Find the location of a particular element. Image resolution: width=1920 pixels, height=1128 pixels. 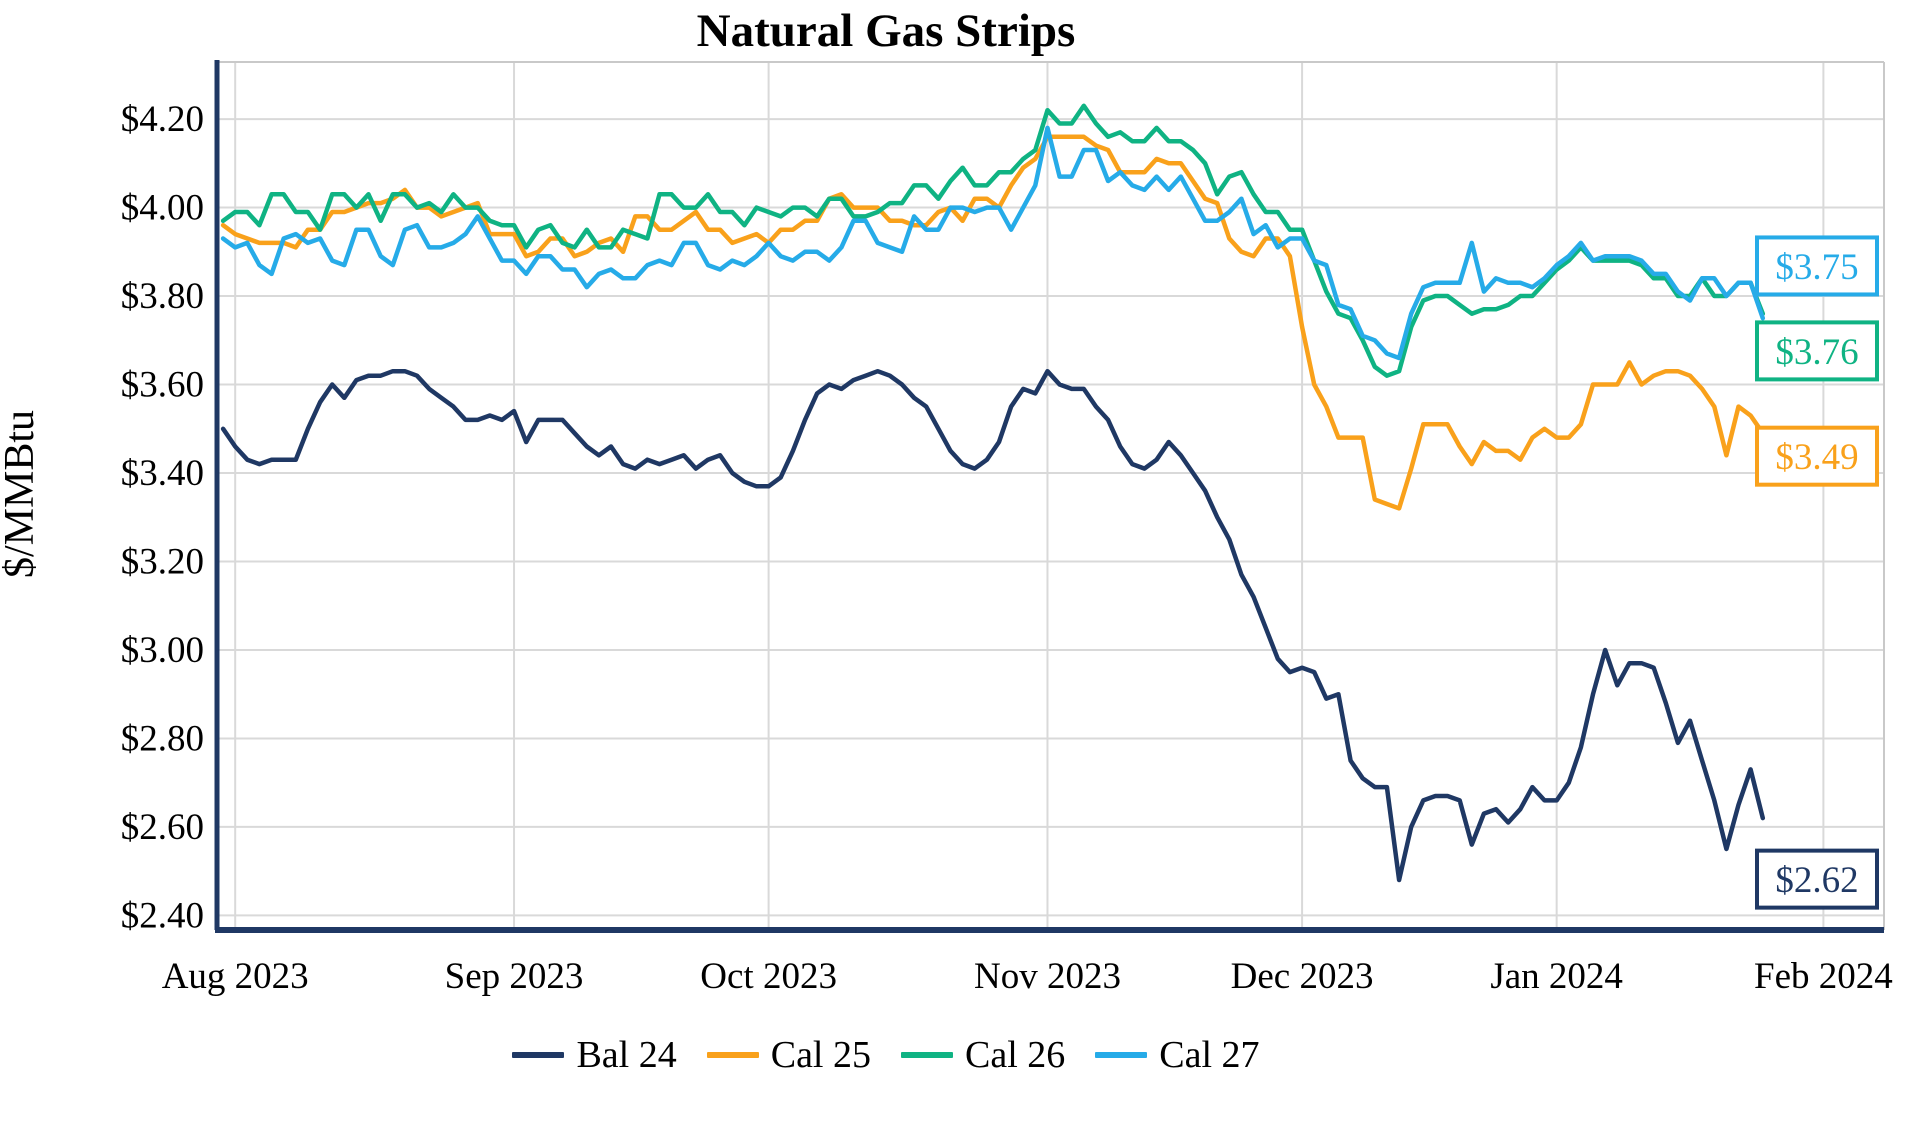

legend-label: Cal 25 is located at coordinates (820, 1055).